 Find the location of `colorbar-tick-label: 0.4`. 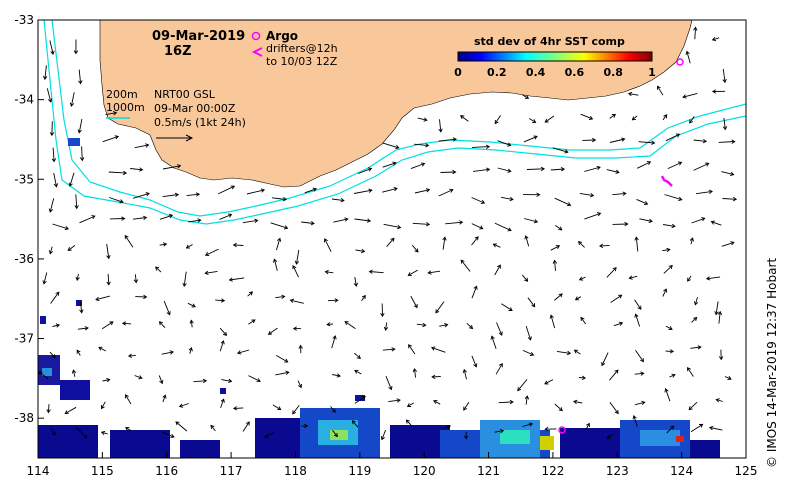

colorbar-tick-label: 0.4 is located at coordinates (536, 72).